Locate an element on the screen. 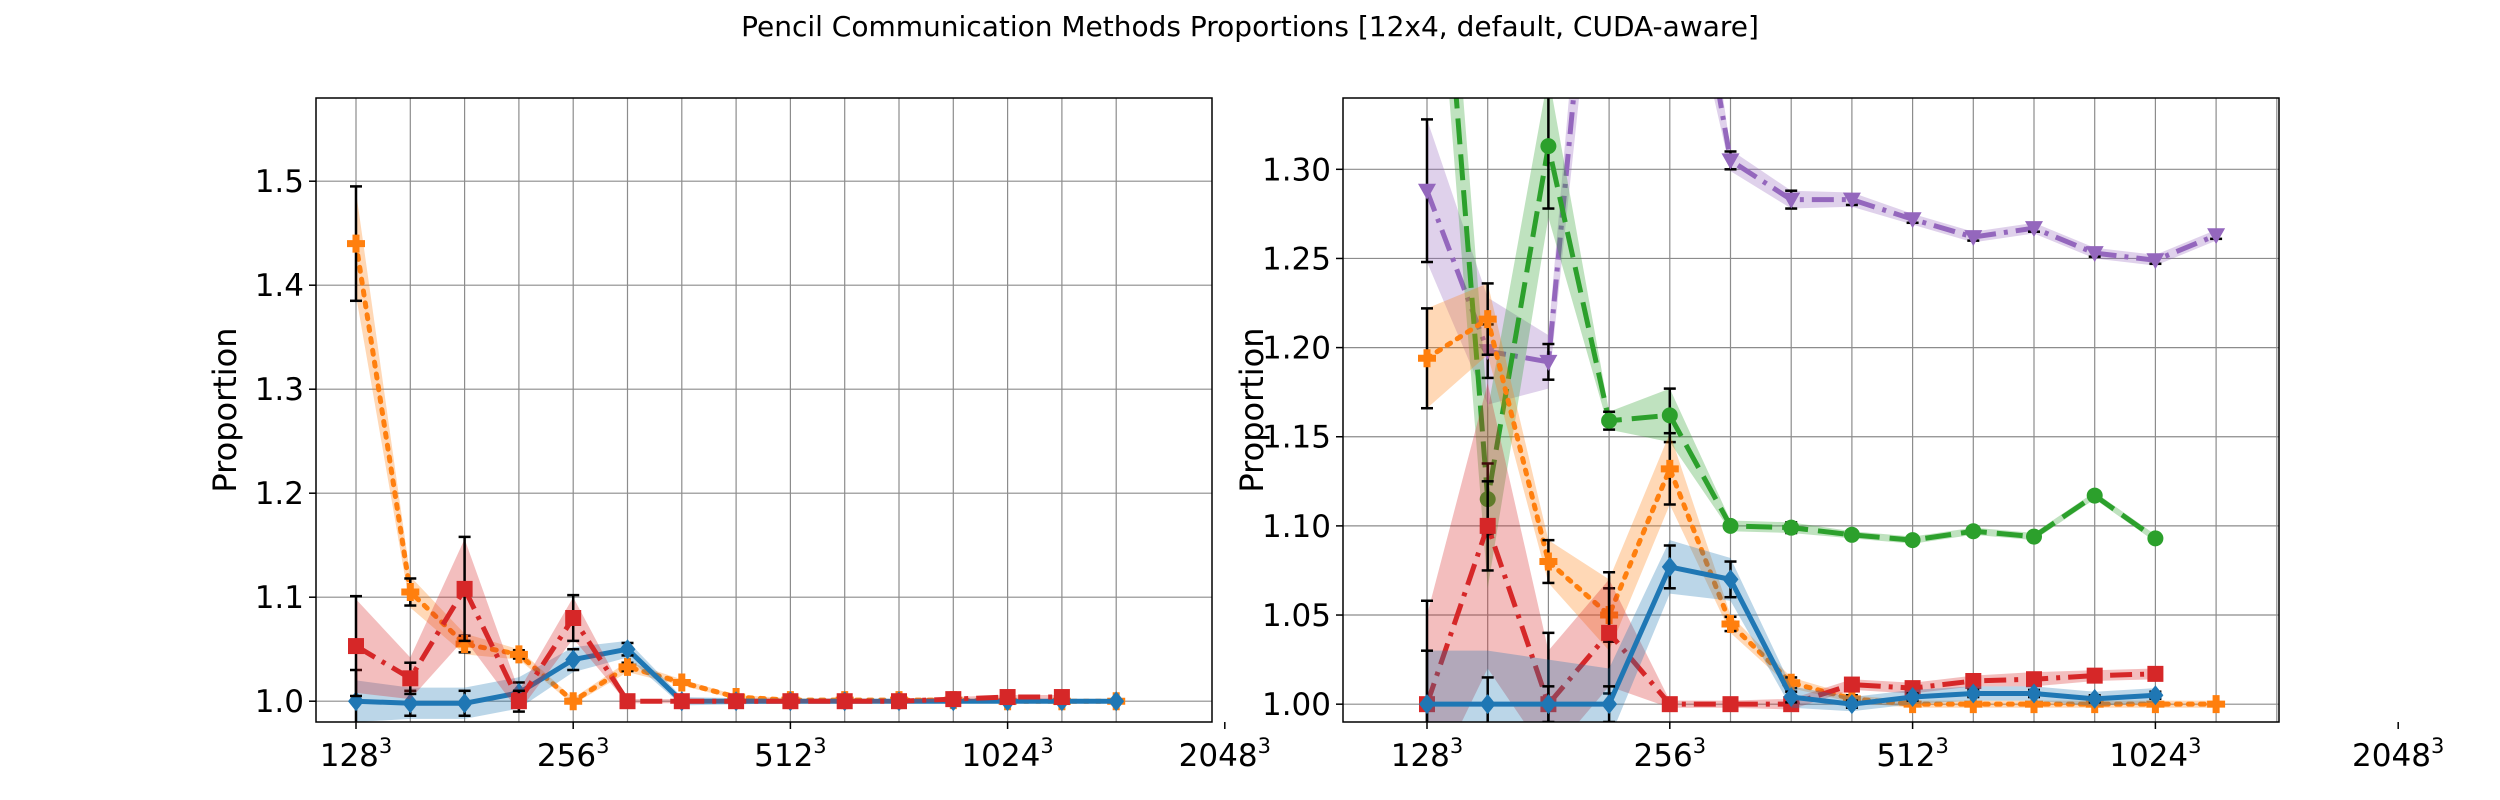 This screenshot has height=800, width=2500. y-tick-label: 1.5 is located at coordinates (279, 182).